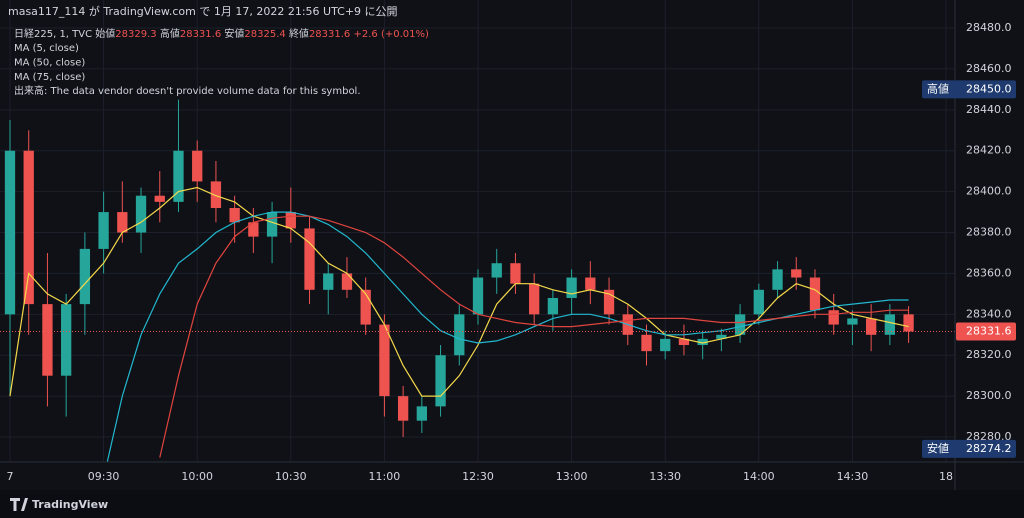  I want to click on marker-text: 高値, so click(938, 88).